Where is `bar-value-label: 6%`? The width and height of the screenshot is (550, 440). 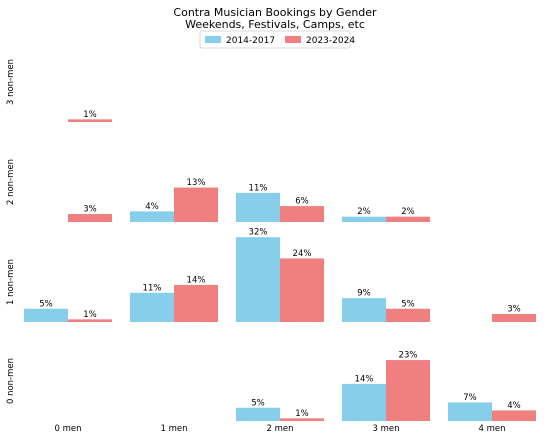 bar-value-label: 6% is located at coordinates (302, 202).